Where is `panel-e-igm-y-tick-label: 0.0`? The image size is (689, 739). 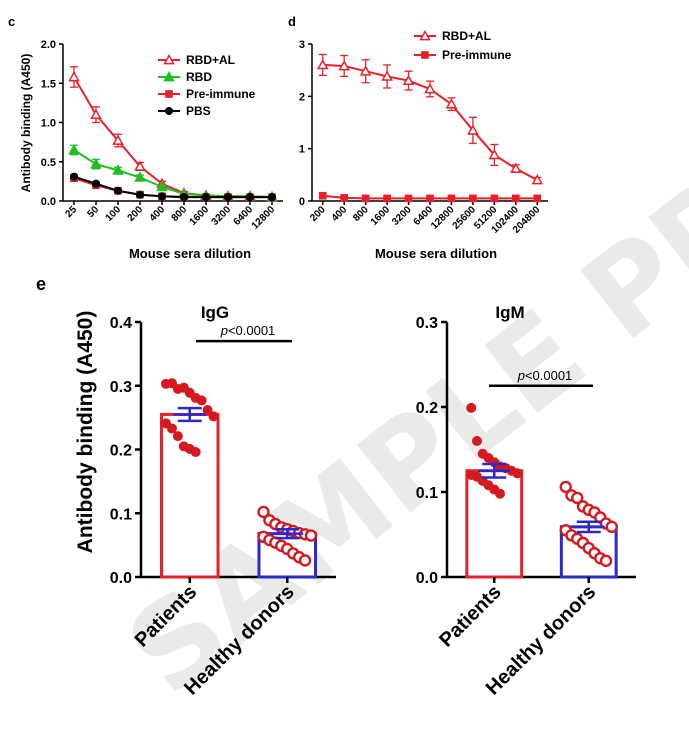 panel-e-igm-y-tick-label: 0.0 is located at coordinates (427, 578).